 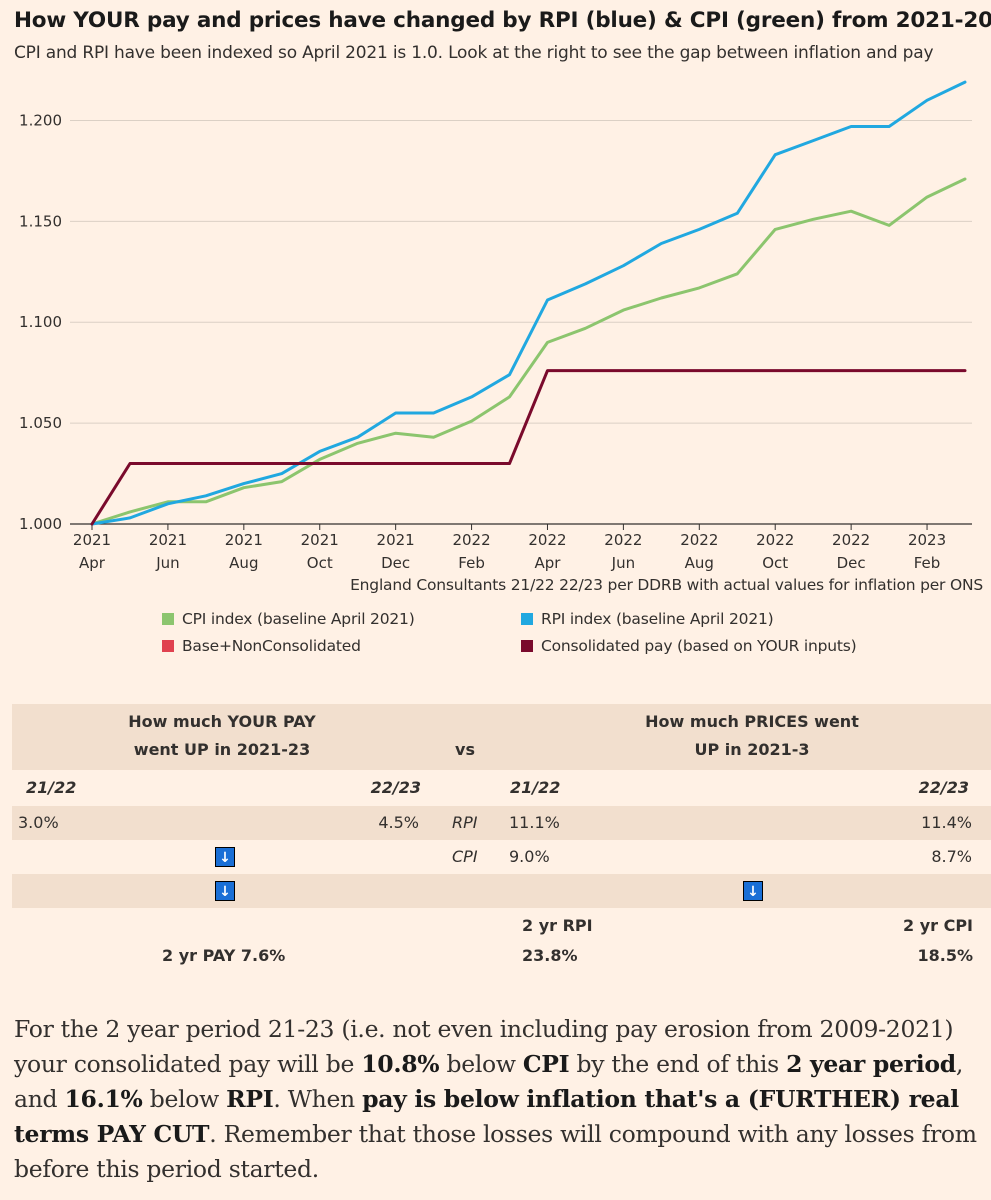 I want to click on legend-swatch-cpi, so click(x=168, y=619).